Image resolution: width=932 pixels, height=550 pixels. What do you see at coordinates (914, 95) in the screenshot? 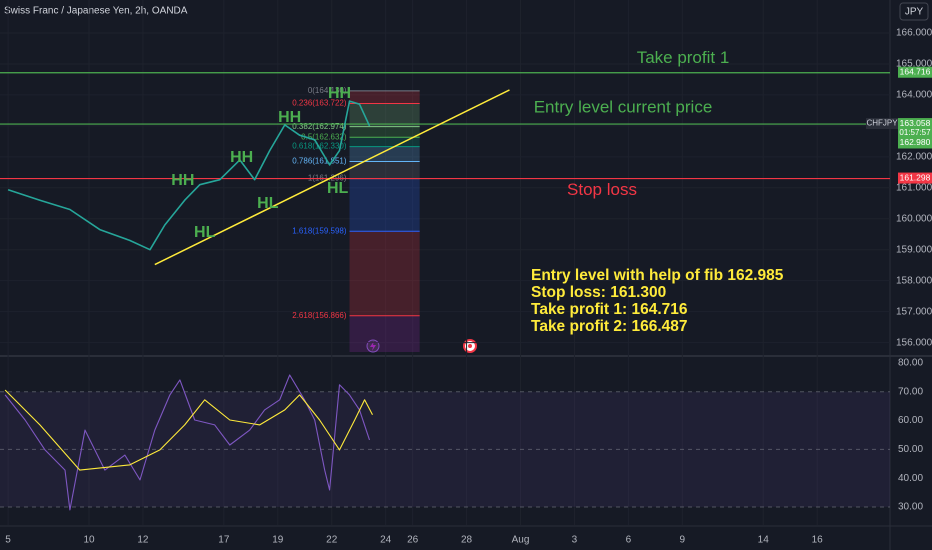
I see `y-tick-label: 164.000` at bounding box center [914, 95].